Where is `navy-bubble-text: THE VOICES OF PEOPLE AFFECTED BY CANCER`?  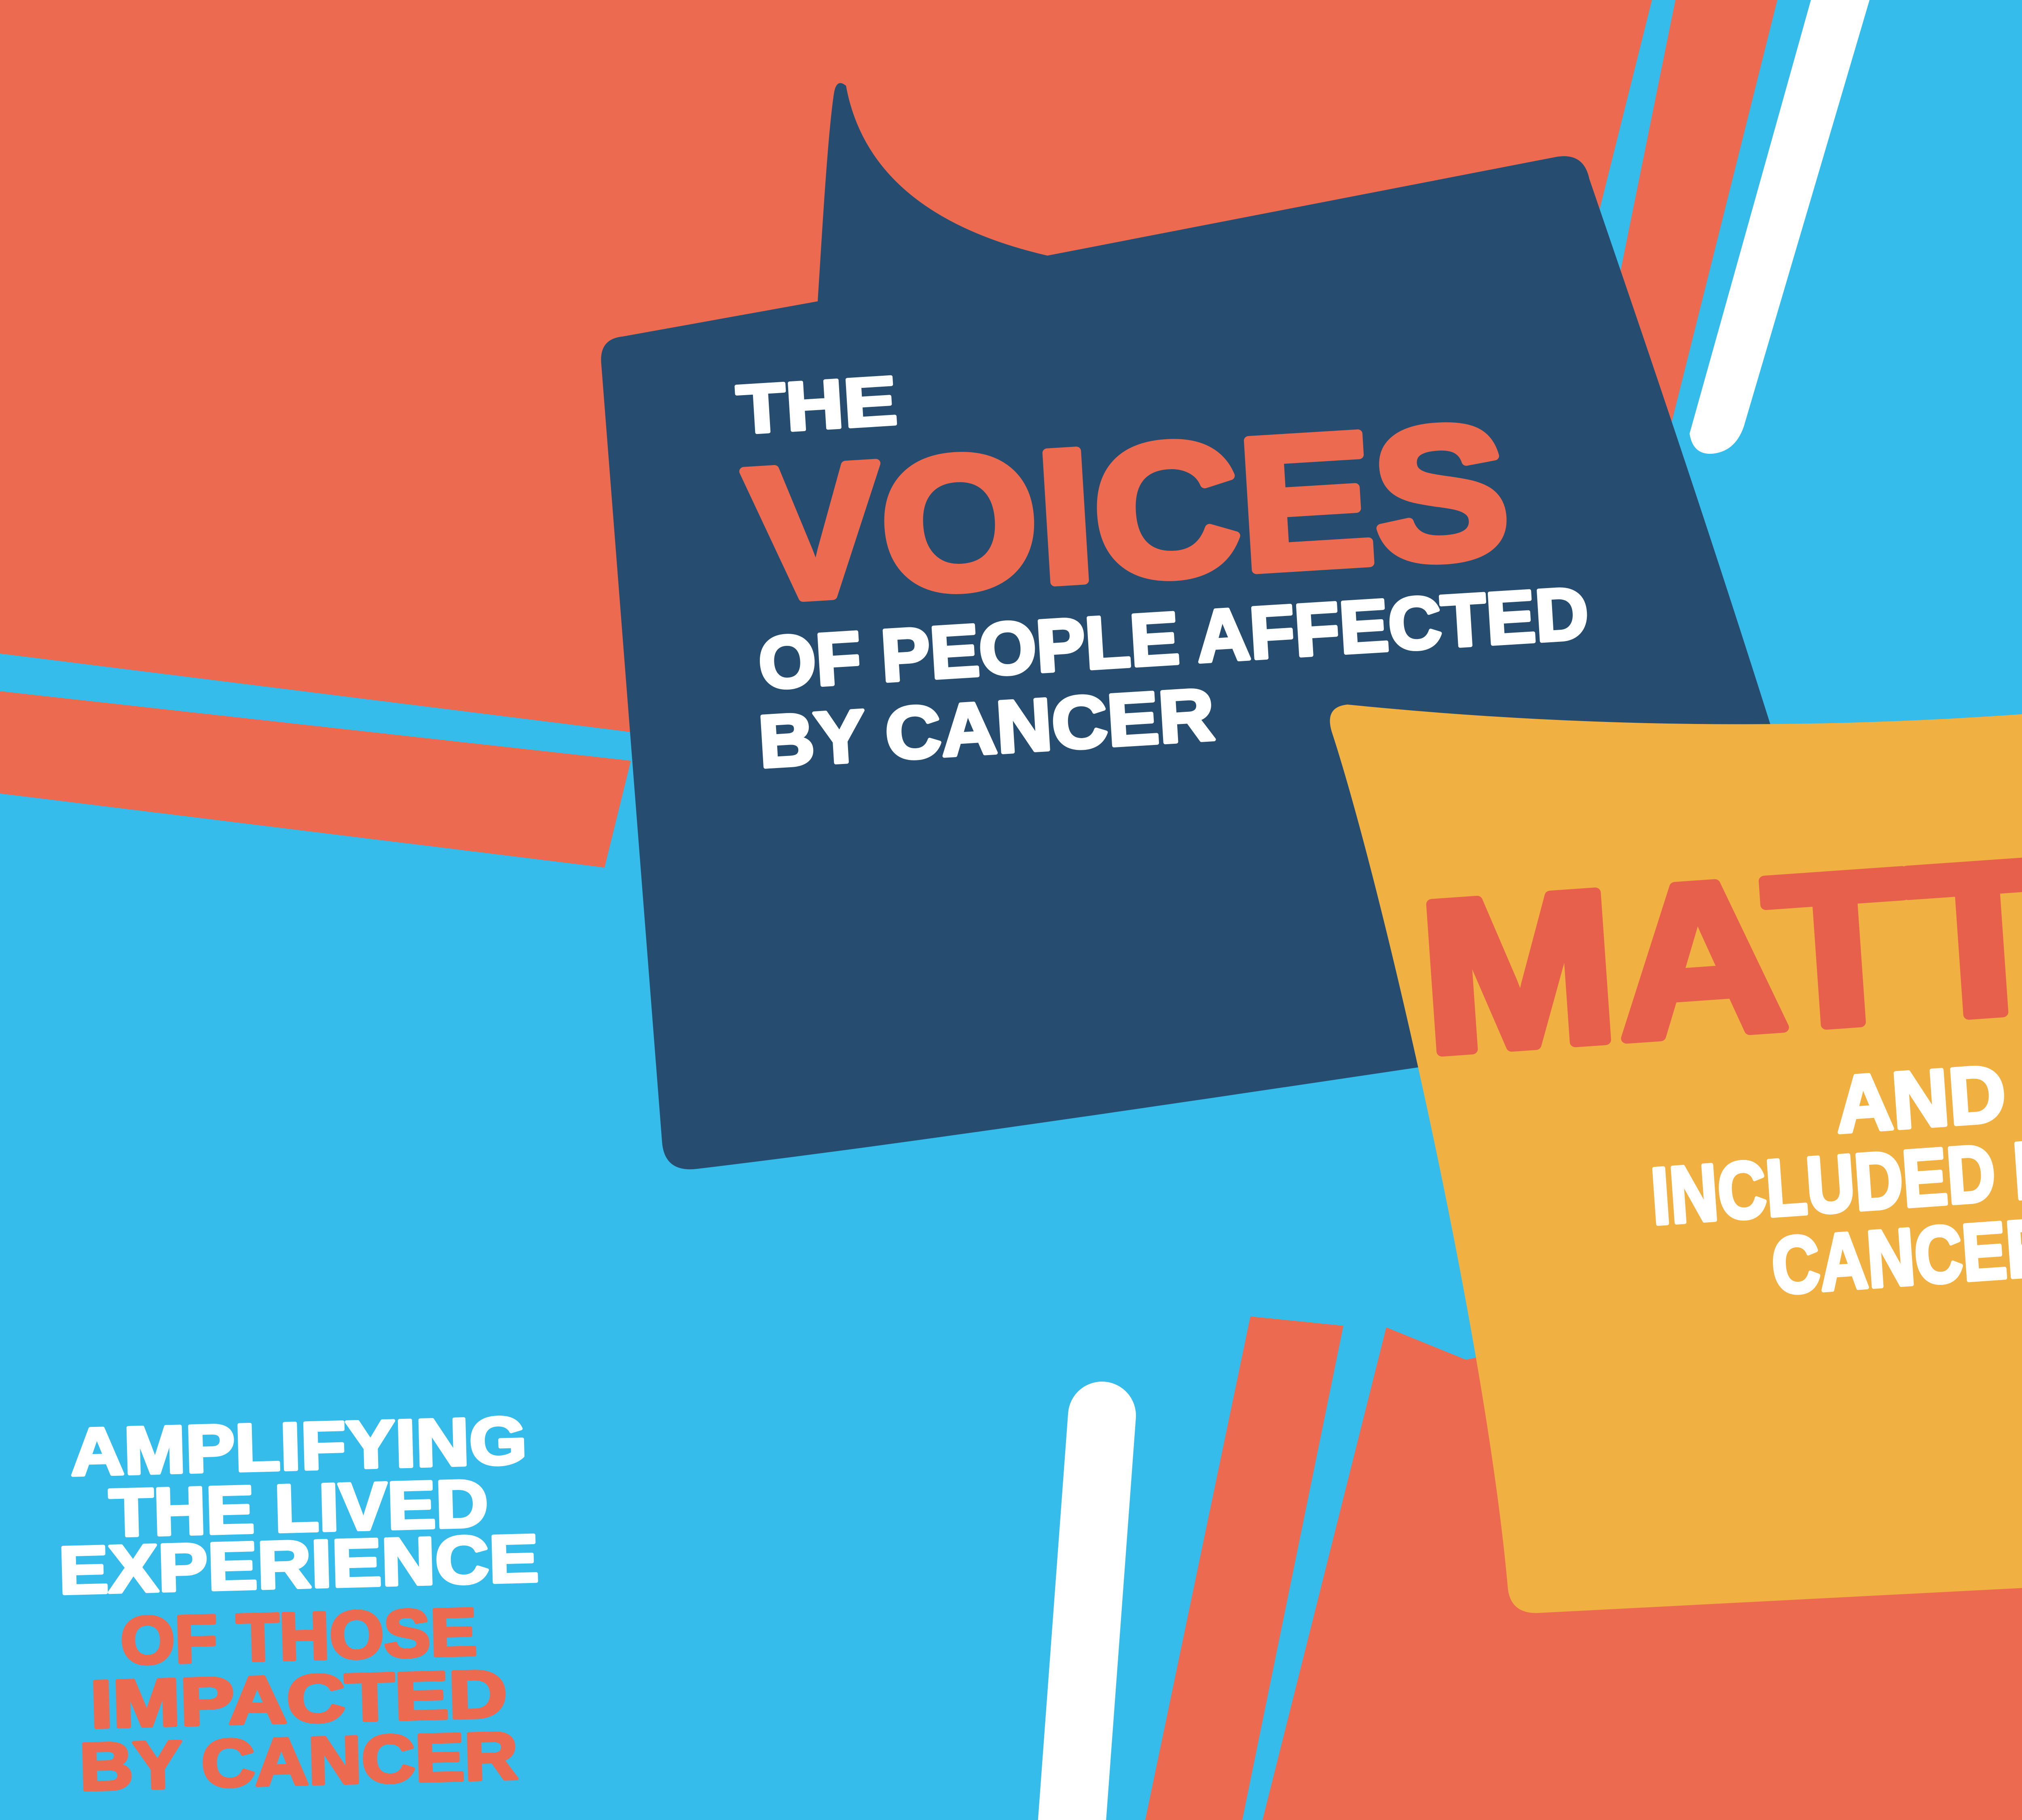
navy-bubble-text: THE VOICES OF PEOPLE AFFECTED BY CANCER is located at coordinates (1163, 572).